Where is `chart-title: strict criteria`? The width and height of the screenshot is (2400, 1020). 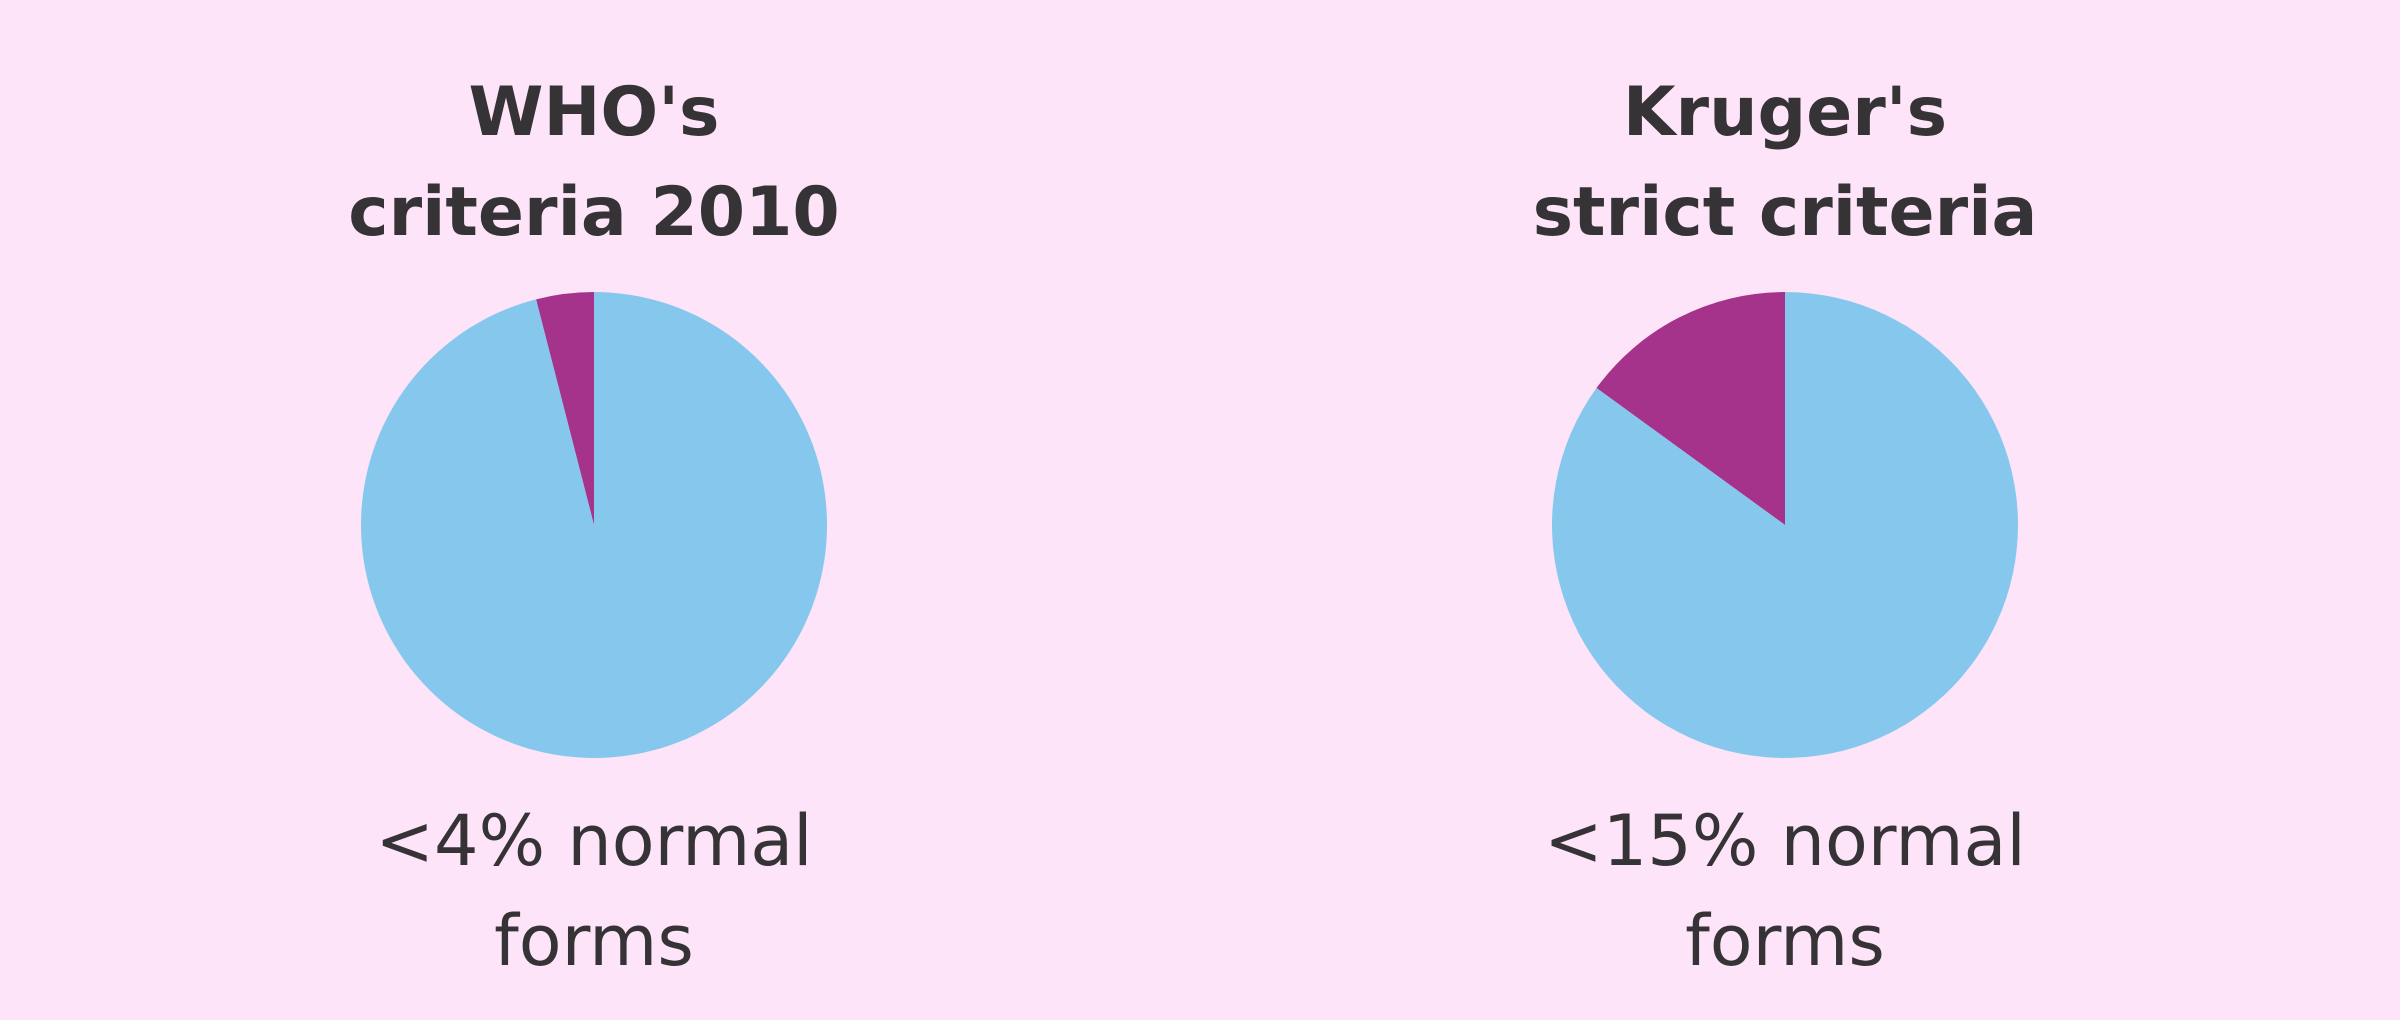 chart-title: strict criteria is located at coordinates (1785, 212).